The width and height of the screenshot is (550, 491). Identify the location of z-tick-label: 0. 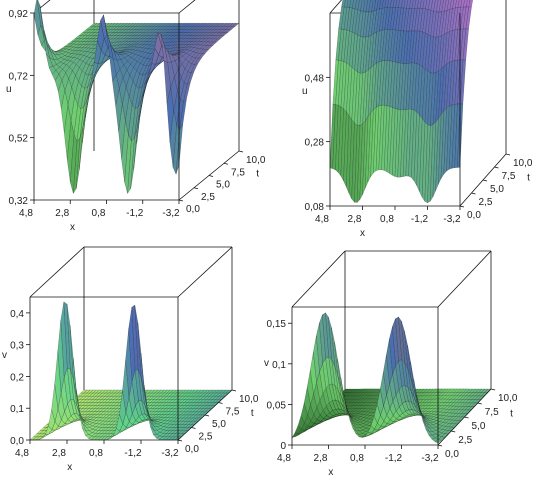
(283, 446).